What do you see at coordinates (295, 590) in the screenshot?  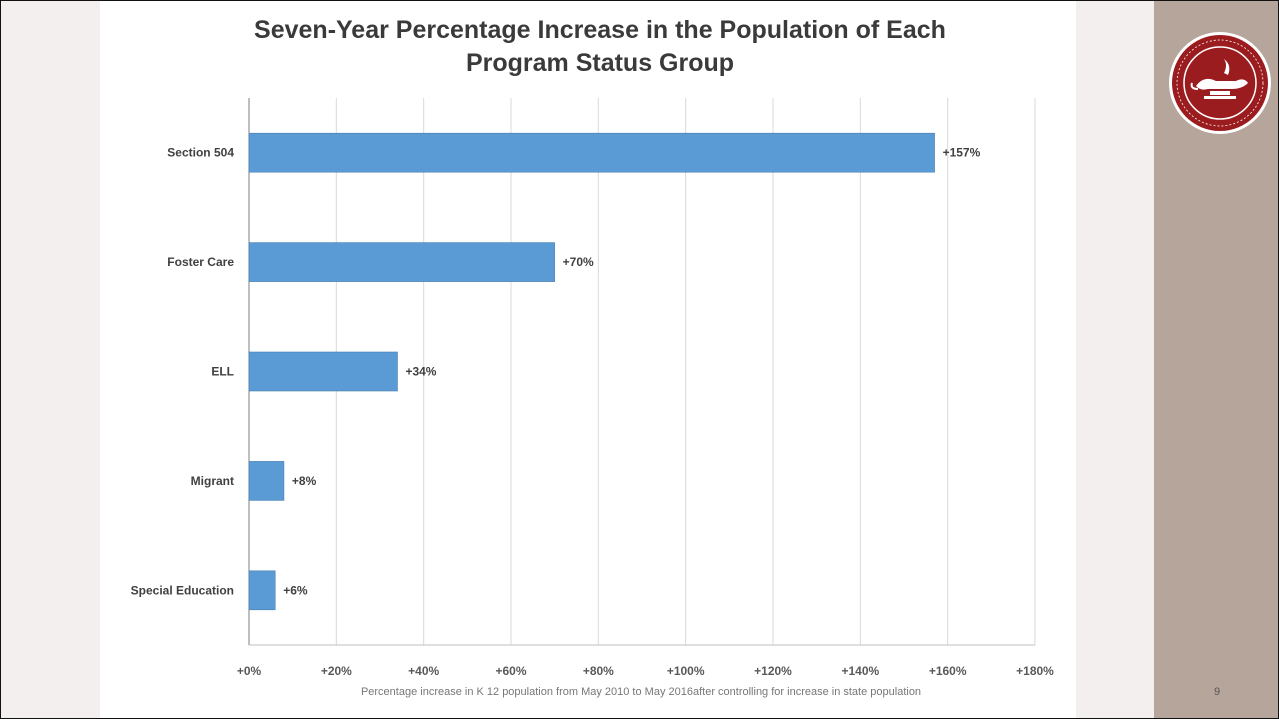 I see `data-label: +6%` at bounding box center [295, 590].